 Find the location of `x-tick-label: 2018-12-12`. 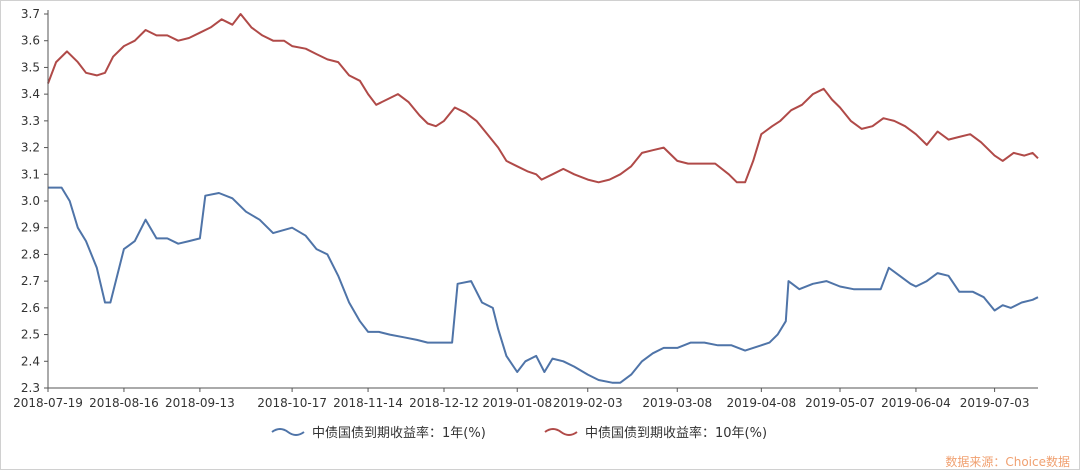

x-tick-label: 2018-12-12 is located at coordinates (444, 403).